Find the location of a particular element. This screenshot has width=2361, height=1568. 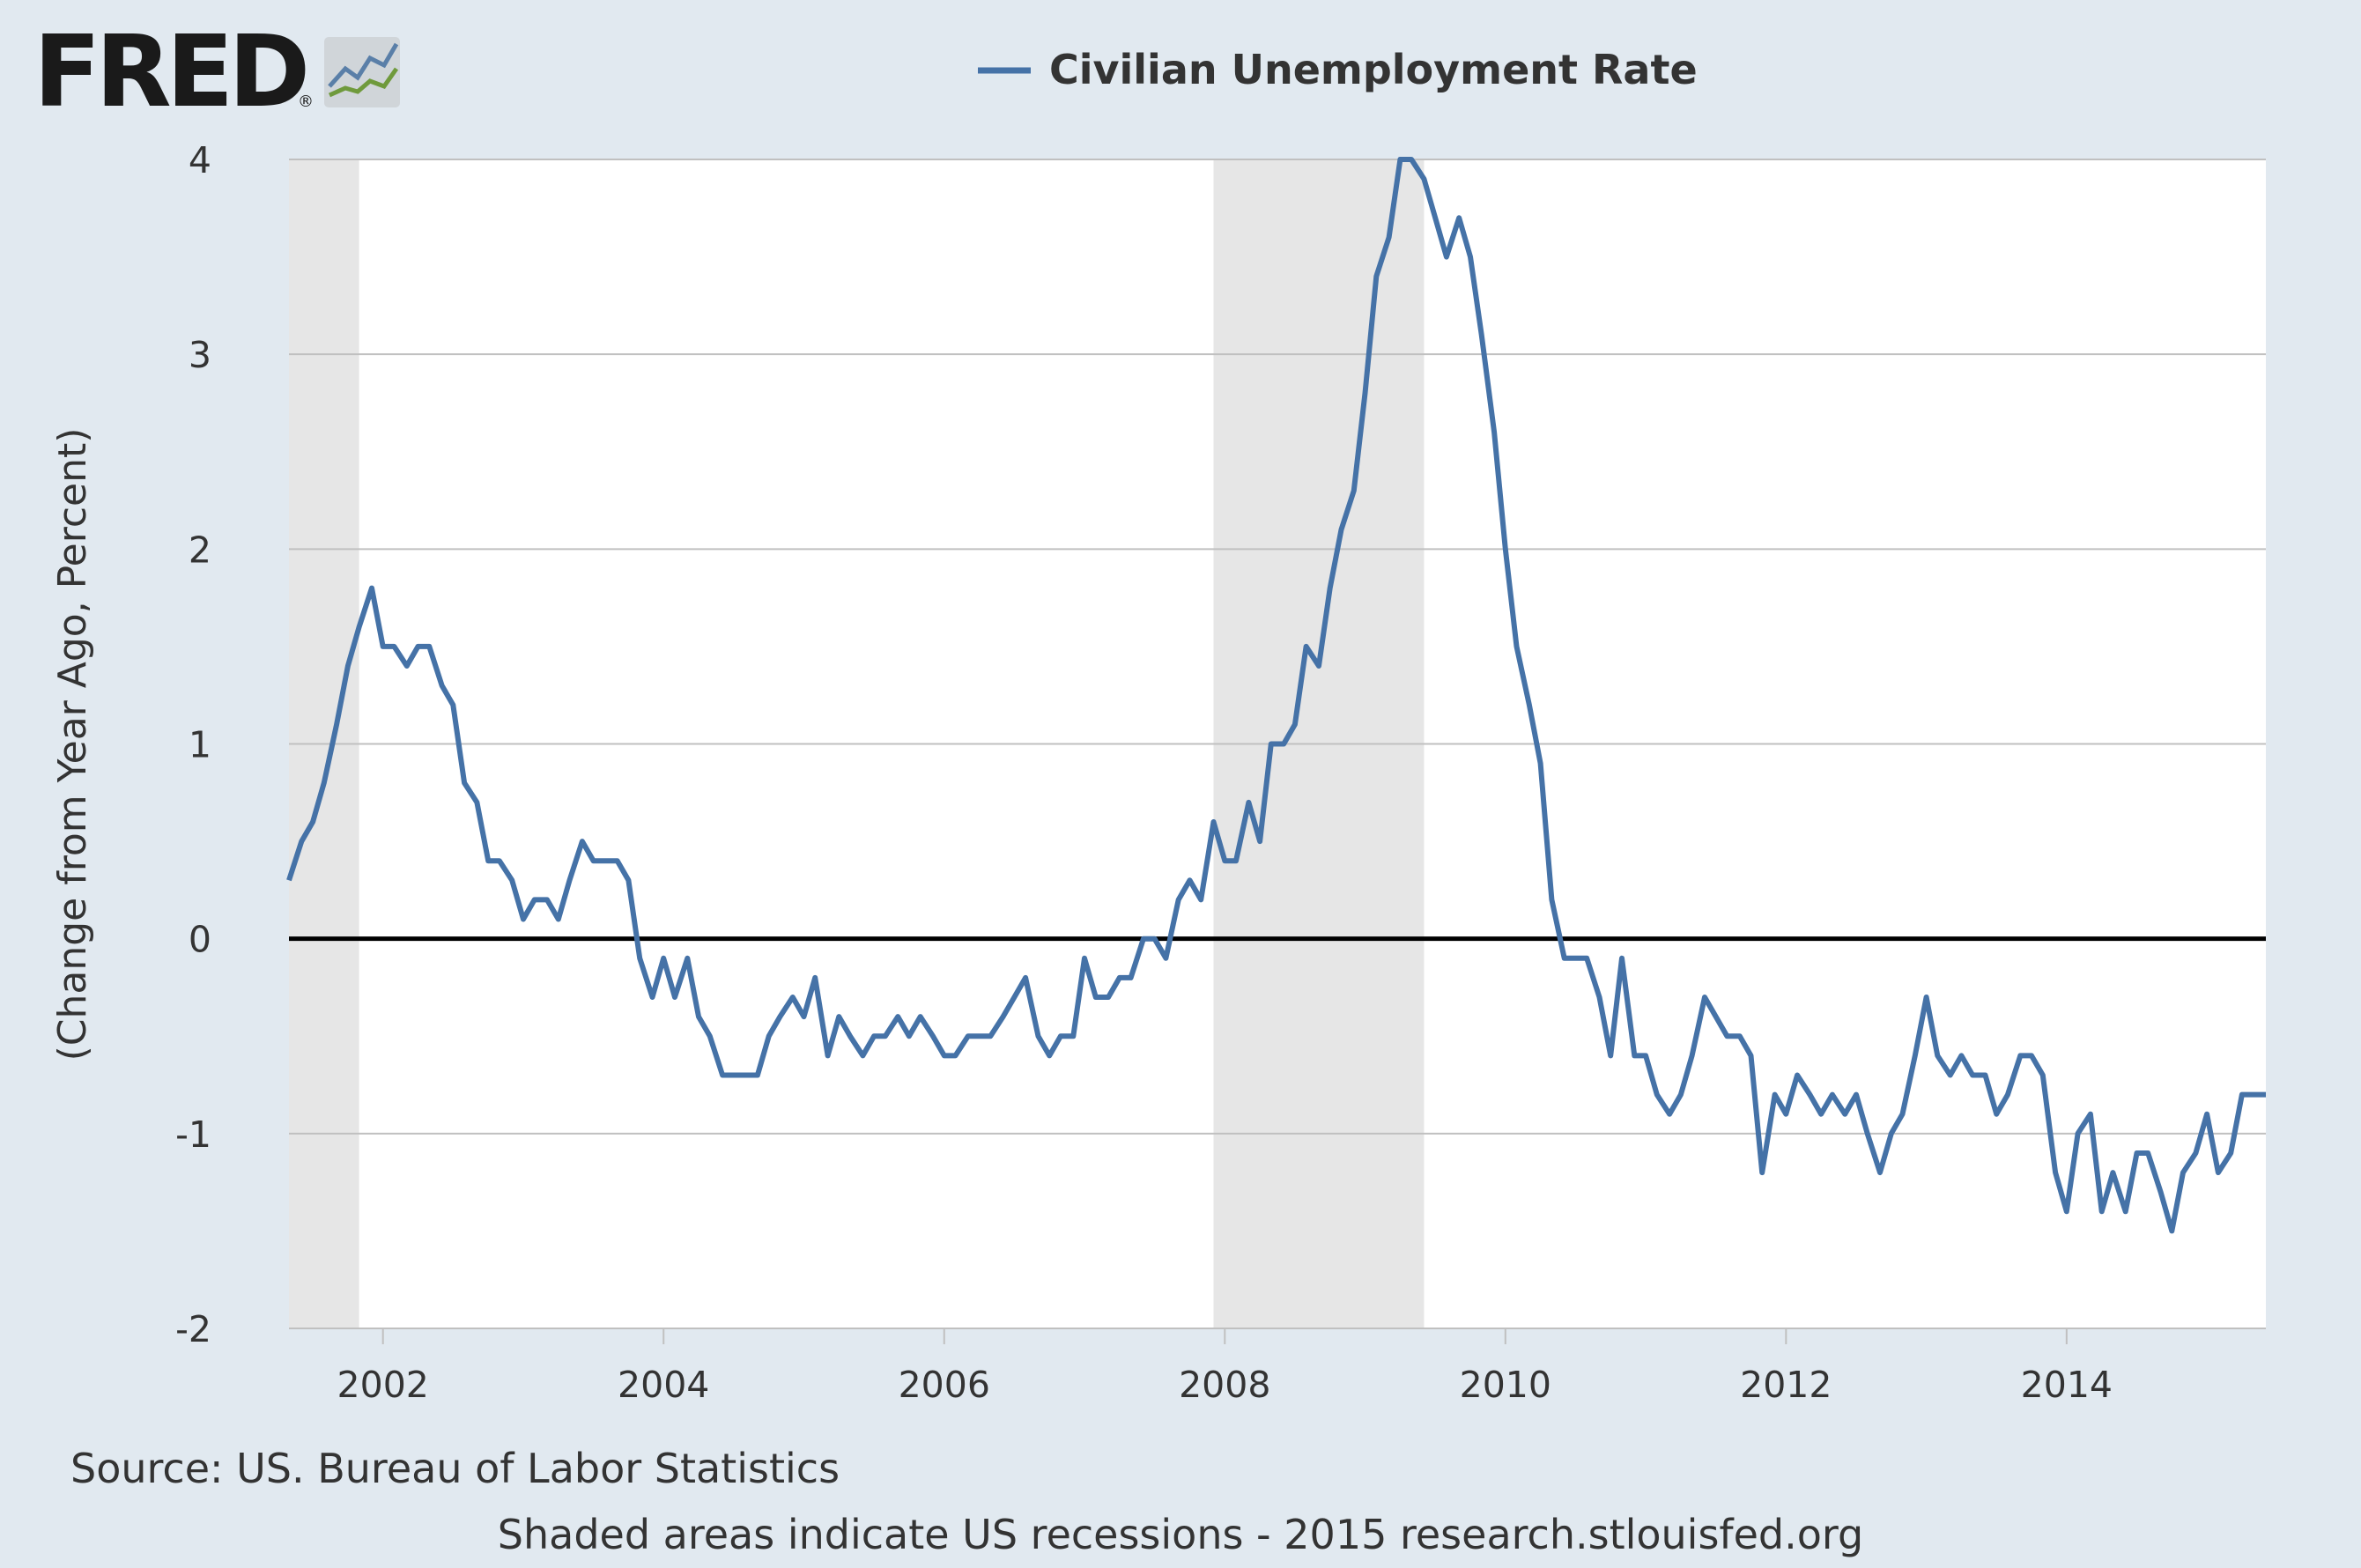

y-tick-labels: -2 -1 0 1 2 3 4 is located at coordinates (193, 744).